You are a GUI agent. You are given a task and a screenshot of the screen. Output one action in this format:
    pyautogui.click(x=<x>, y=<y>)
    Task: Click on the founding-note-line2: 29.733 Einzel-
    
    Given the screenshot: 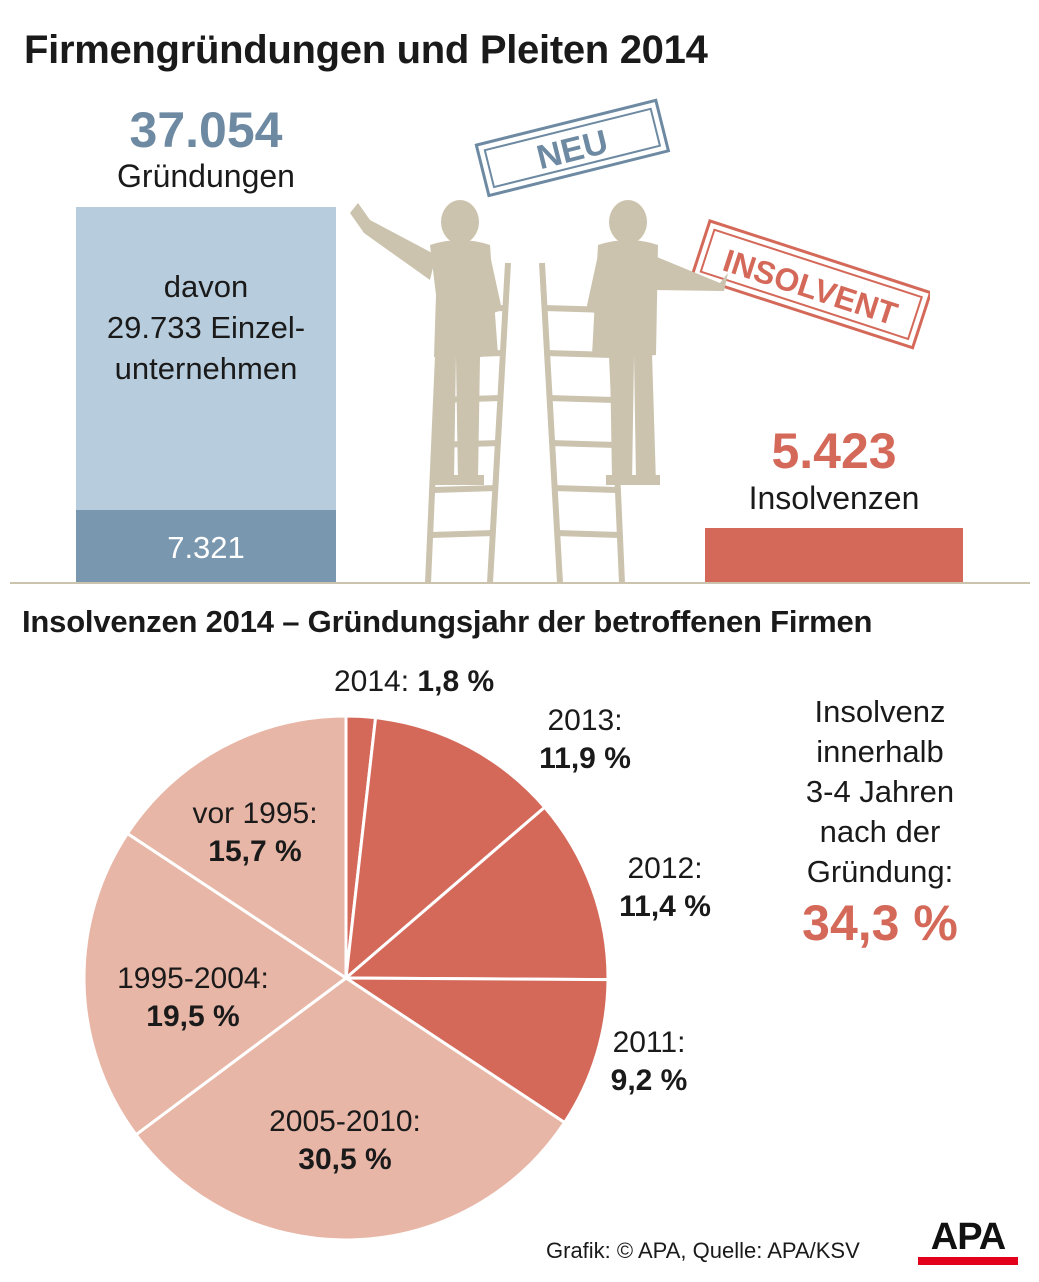 What is the action you would take?
    pyautogui.click(x=206, y=327)
    